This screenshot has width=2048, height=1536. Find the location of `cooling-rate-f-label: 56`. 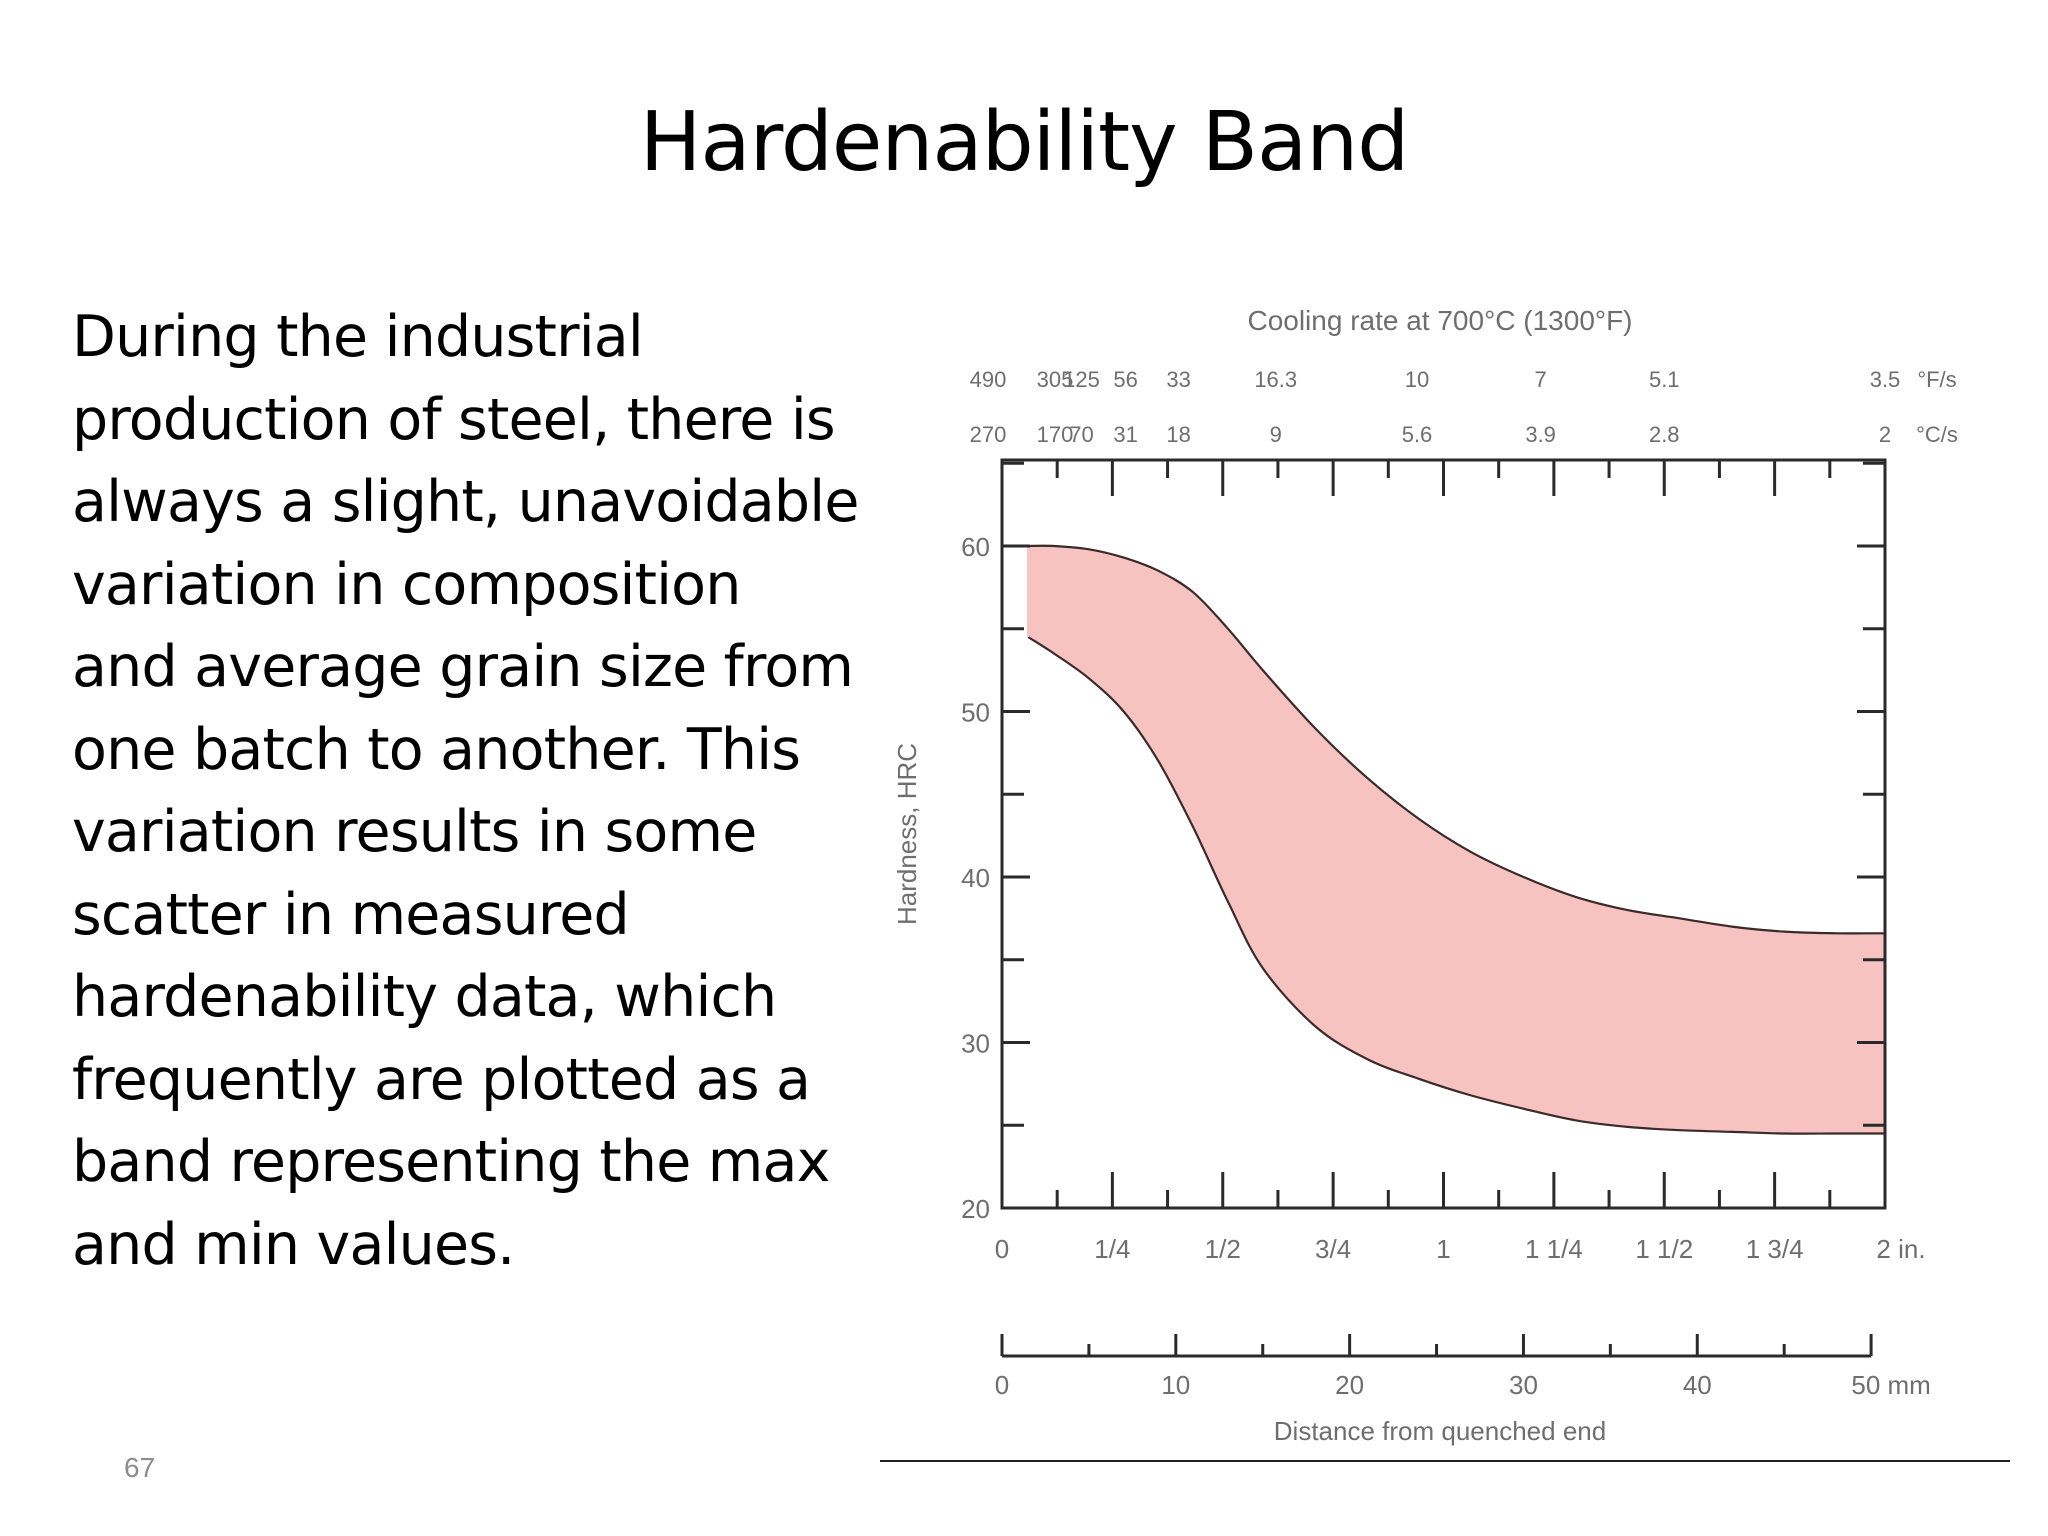

cooling-rate-f-label: 56 is located at coordinates (1125, 379).